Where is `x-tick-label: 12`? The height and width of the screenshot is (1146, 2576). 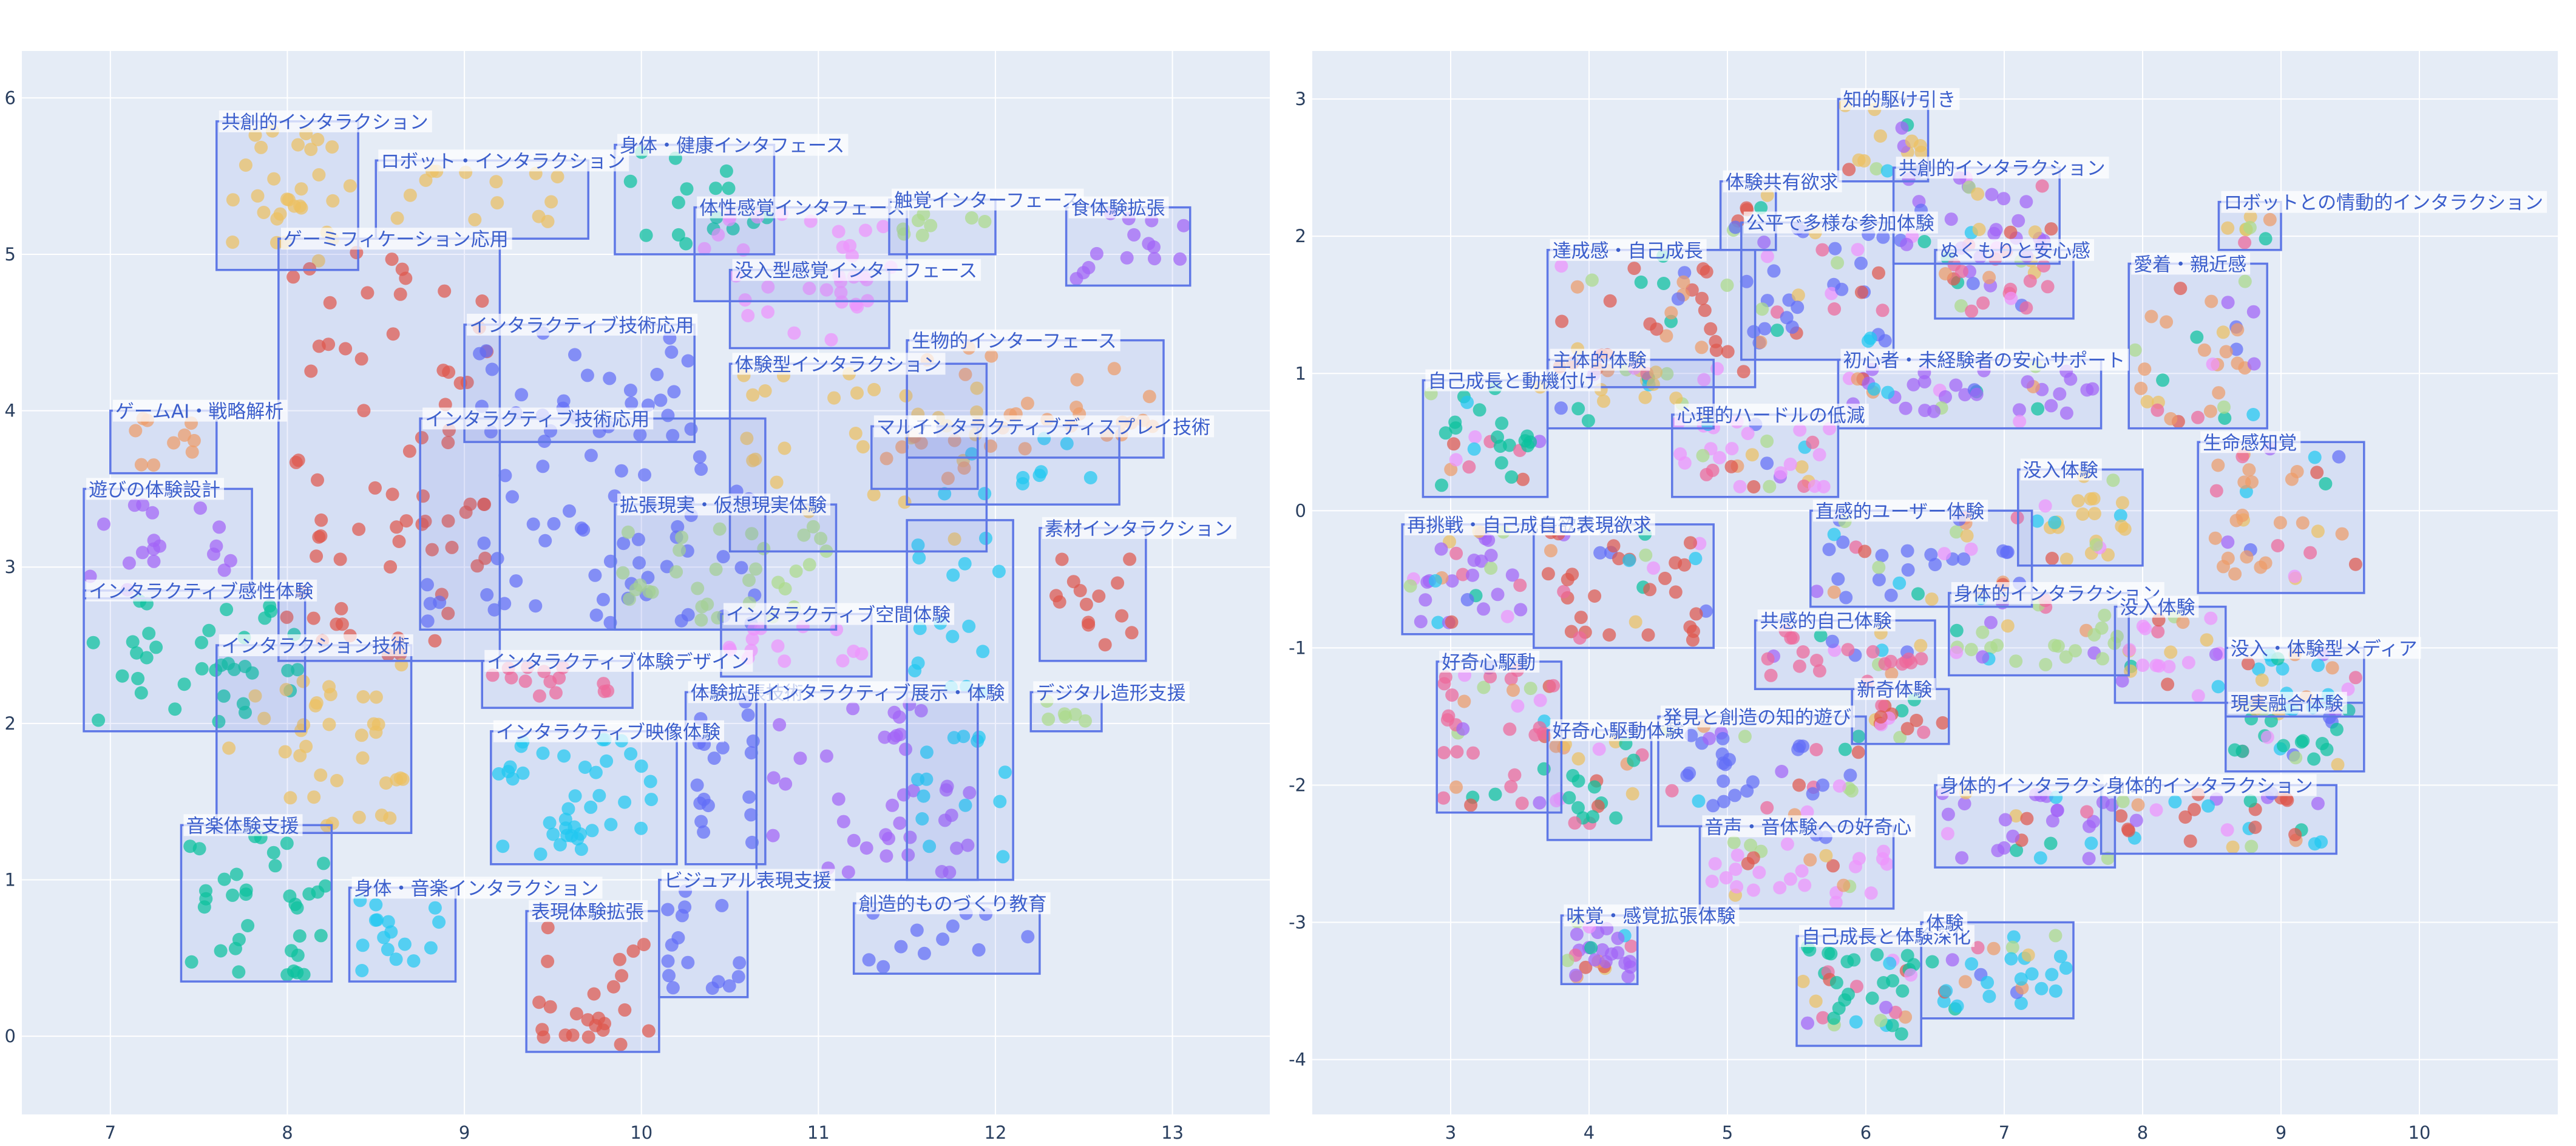 x-tick-label: 12 is located at coordinates (996, 1132).